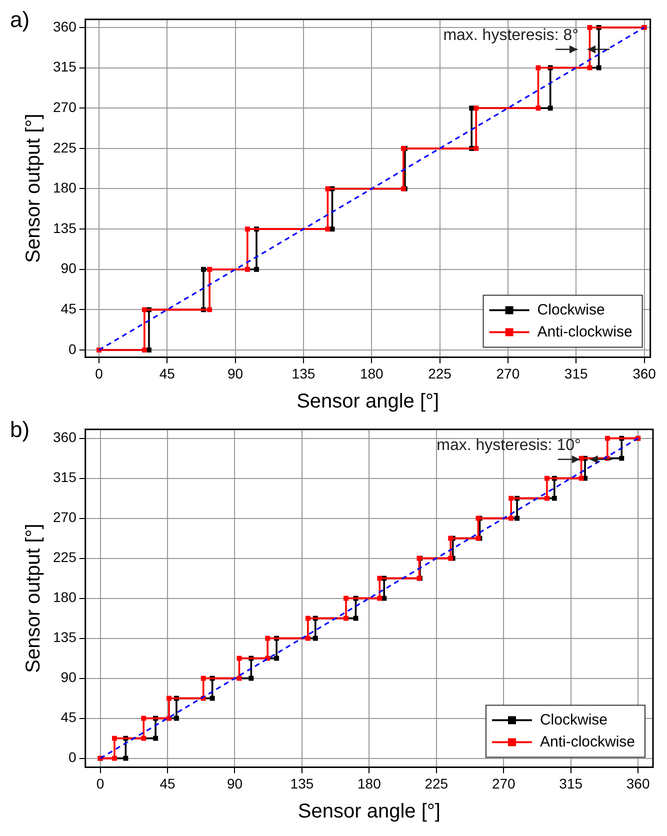 The height and width of the screenshot is (836, 667). Describe the element at coordinates (508, 445) in the screenshot. I see `annotation: max. hysteresis: 10°` at that location.